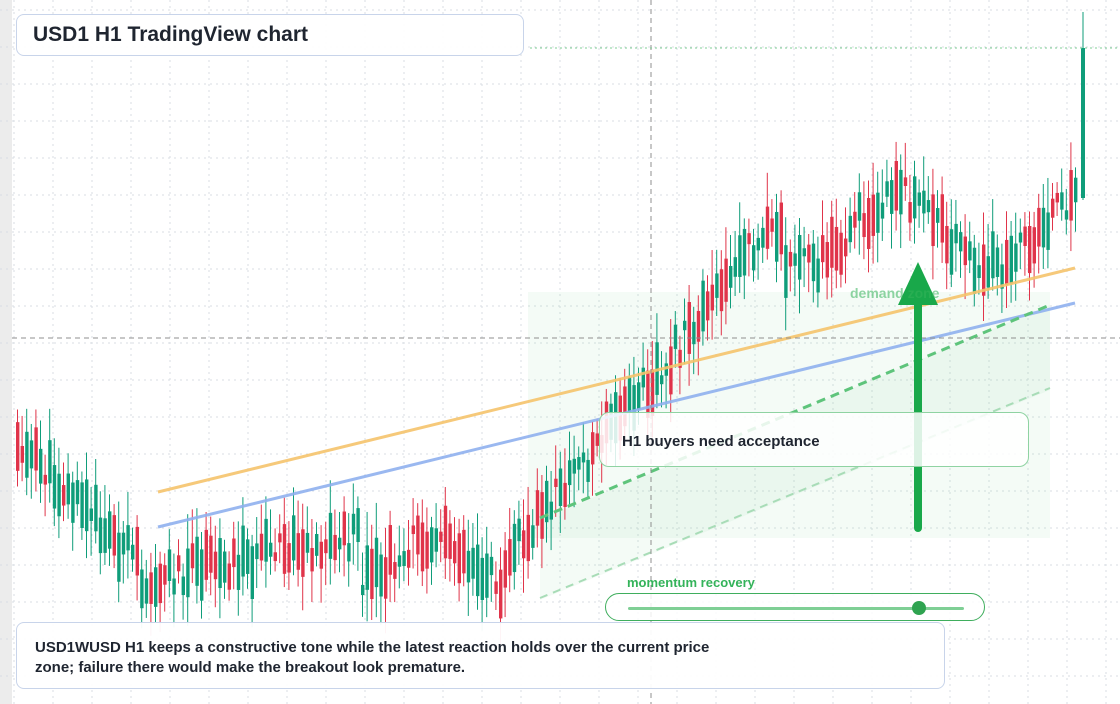 Image resolution: width=1120 pixels, height=704 pixels. I want to click on acceptance-callout: H1 buyers need acceptance, so click(814, 439).